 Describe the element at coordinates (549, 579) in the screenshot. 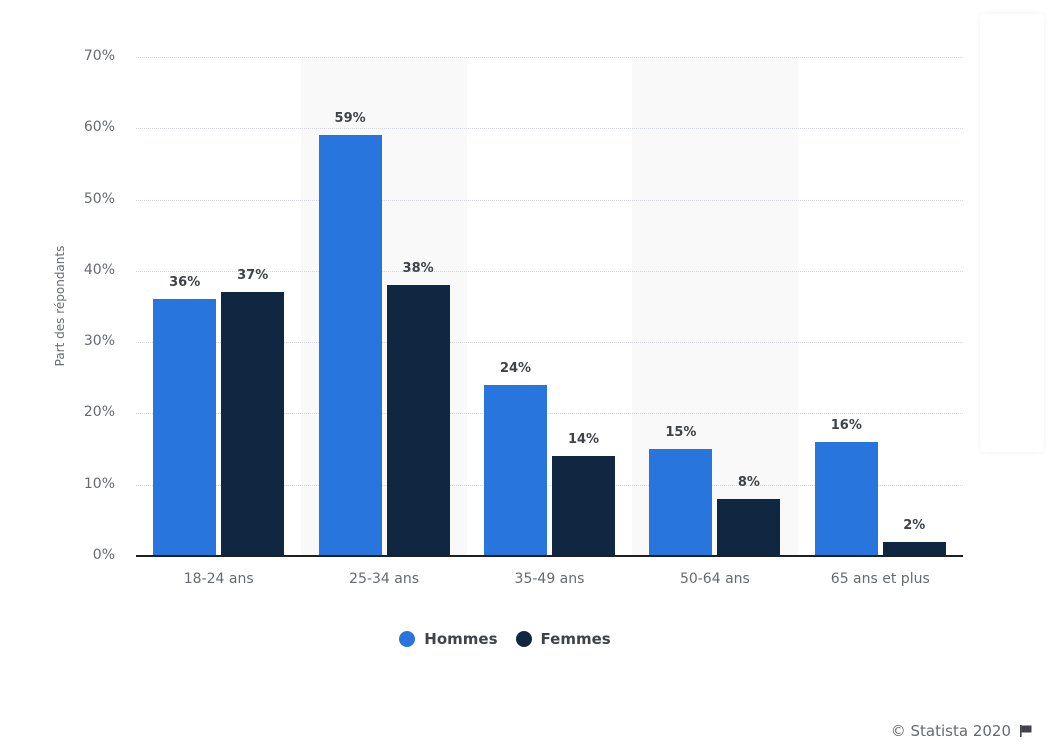

I see `x-tick-label: 35-49 ans` at that location.